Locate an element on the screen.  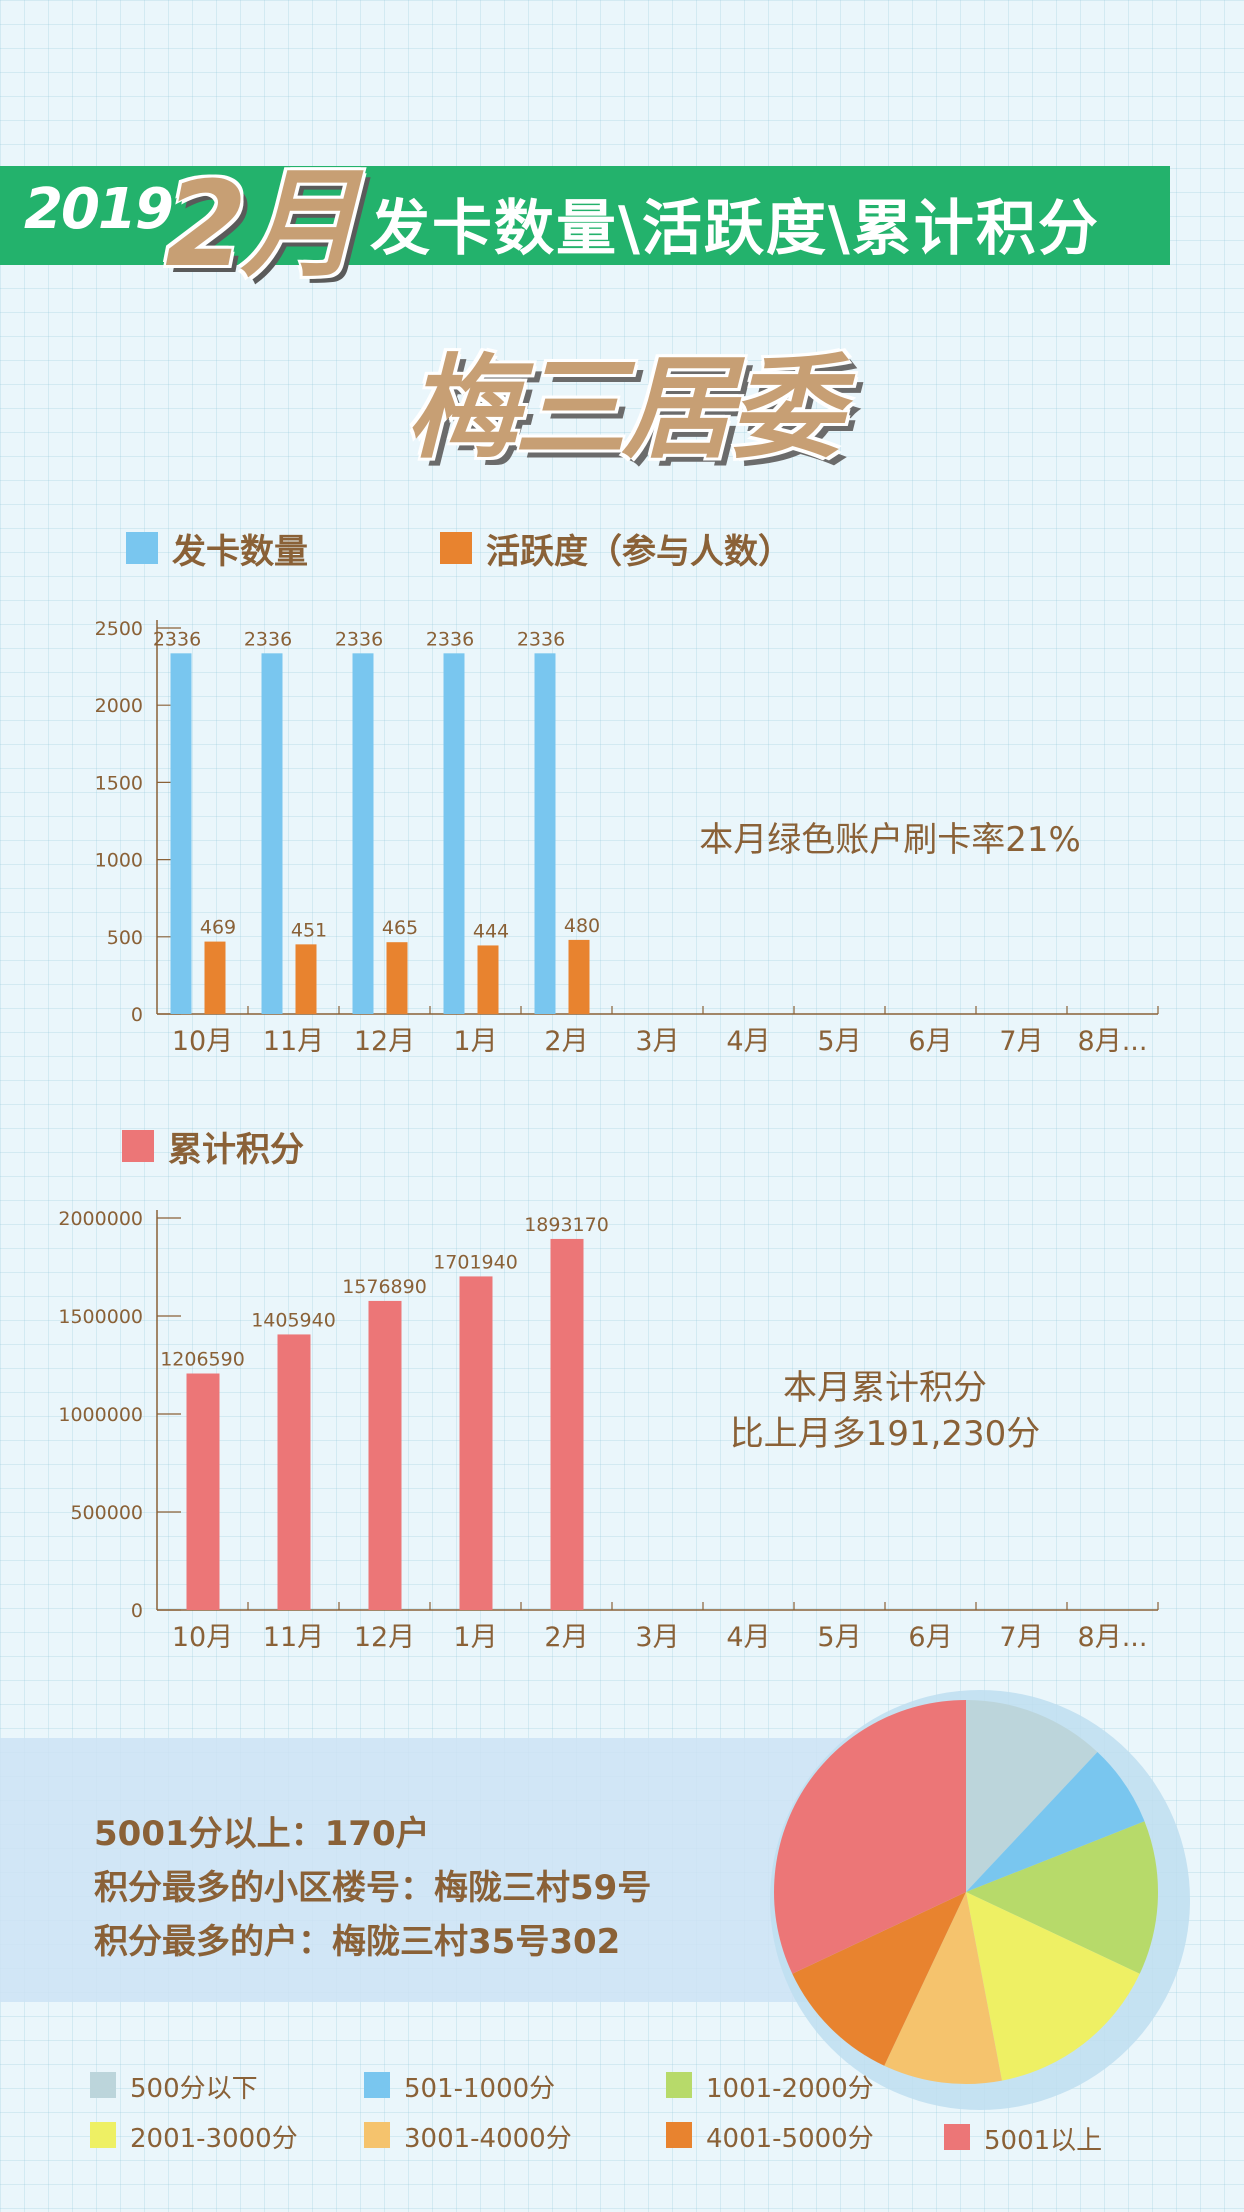
bar-value-label: 1576890 is located at coordinates (384, 1287).